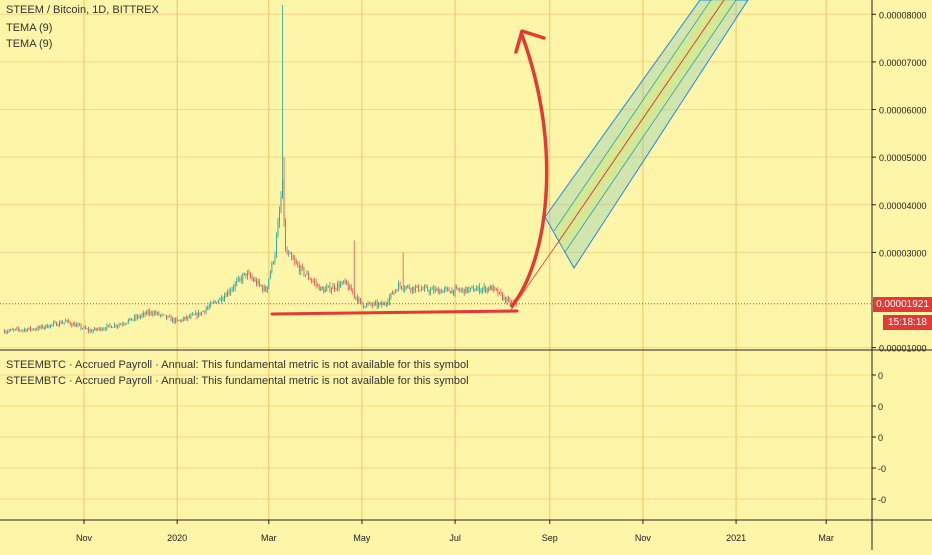 The height and width of the screenshot is (555, 932). What do you see at coordinates (82, 10) in the screenshot?
I see `symbol-title: STEEM / Bitcoin, 1D, BITTREX` at bounding box center [82, 10].